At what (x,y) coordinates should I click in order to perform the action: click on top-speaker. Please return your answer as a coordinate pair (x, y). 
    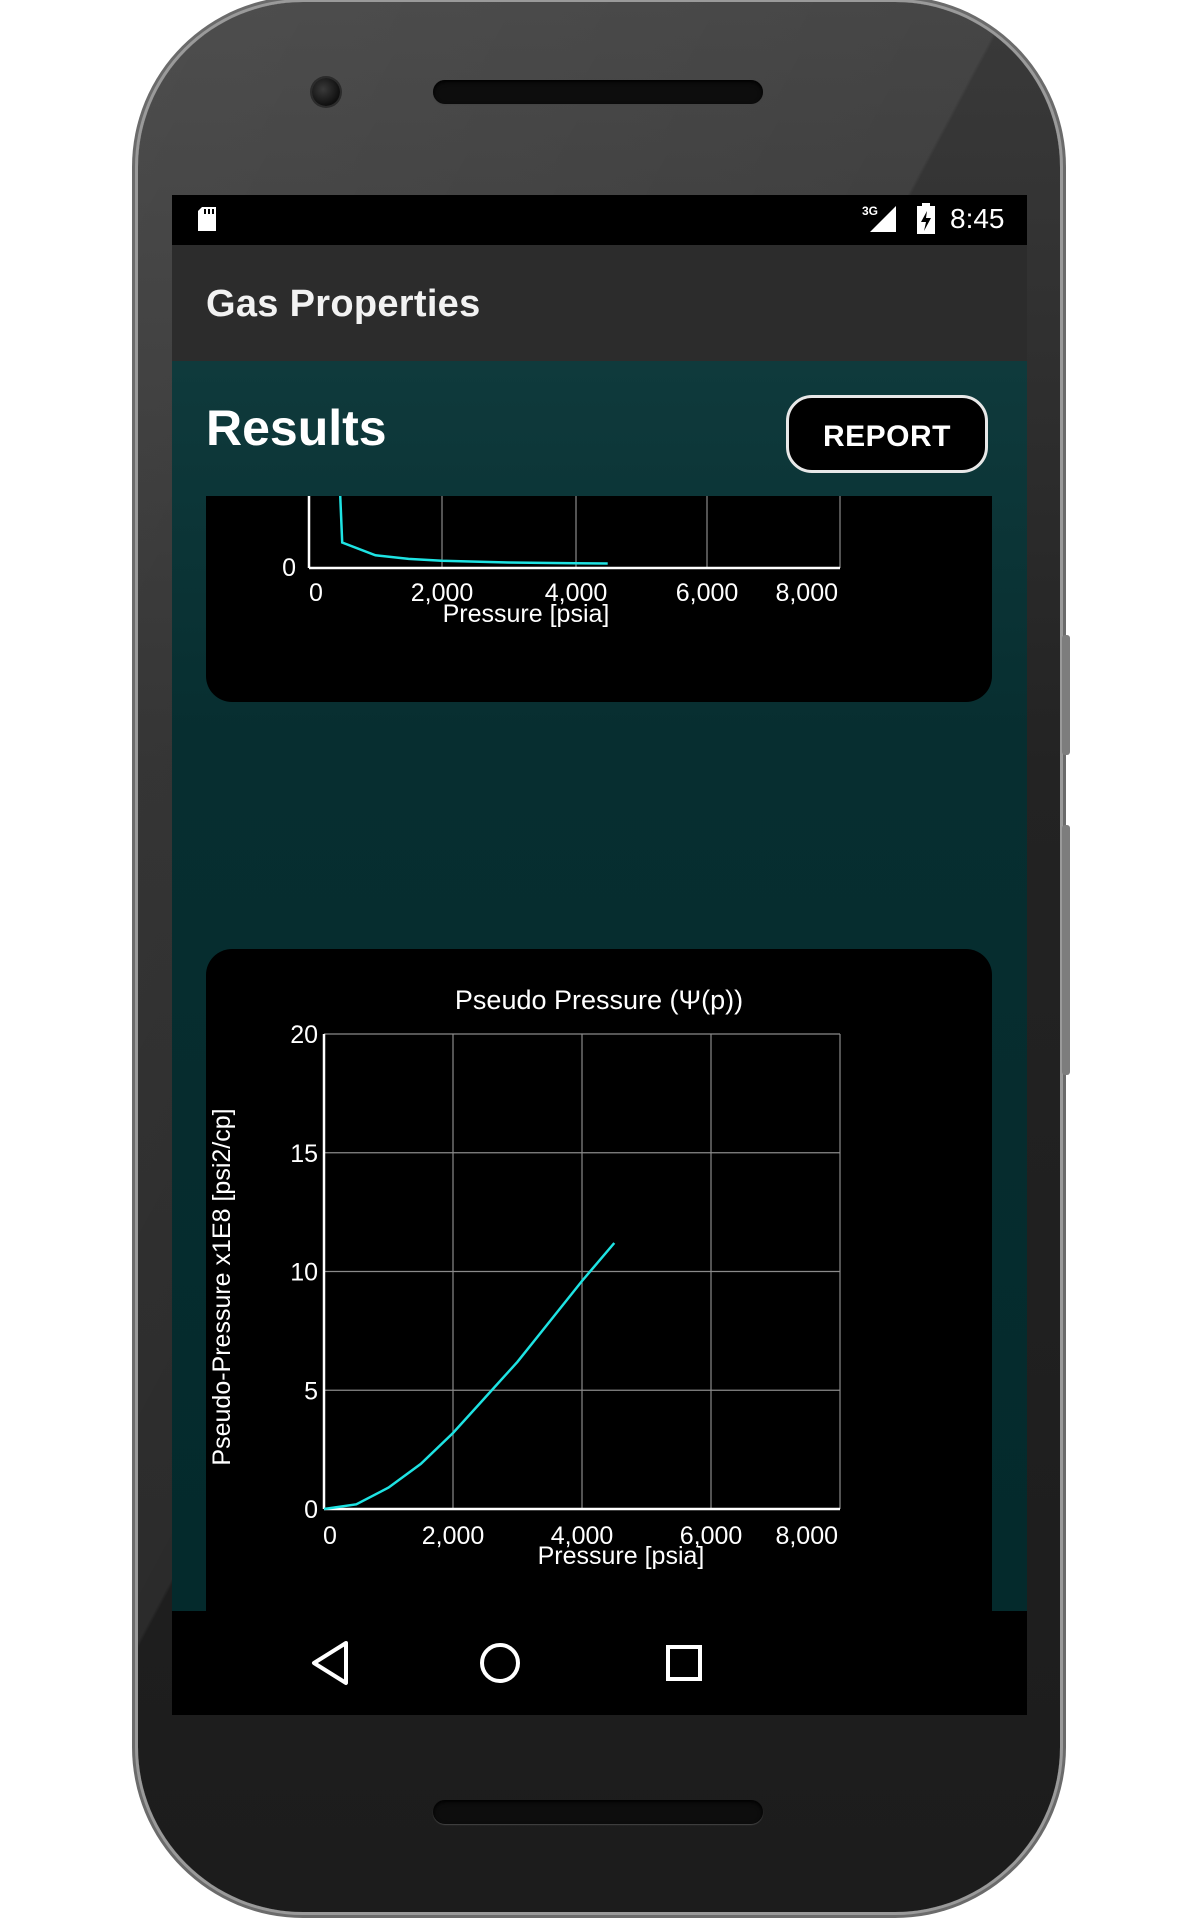
    Looking at the image, I should click on (598, 92).